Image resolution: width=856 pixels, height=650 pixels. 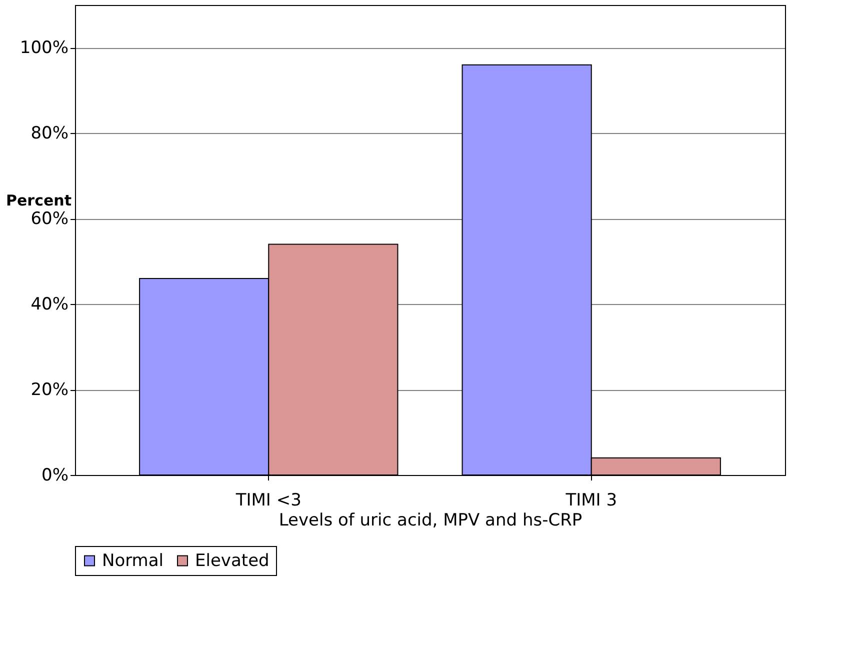 What do you see at coordinates (133, 560) in the screenshot?
I see `legend-label: Normal` at bounding box center [133, 560].